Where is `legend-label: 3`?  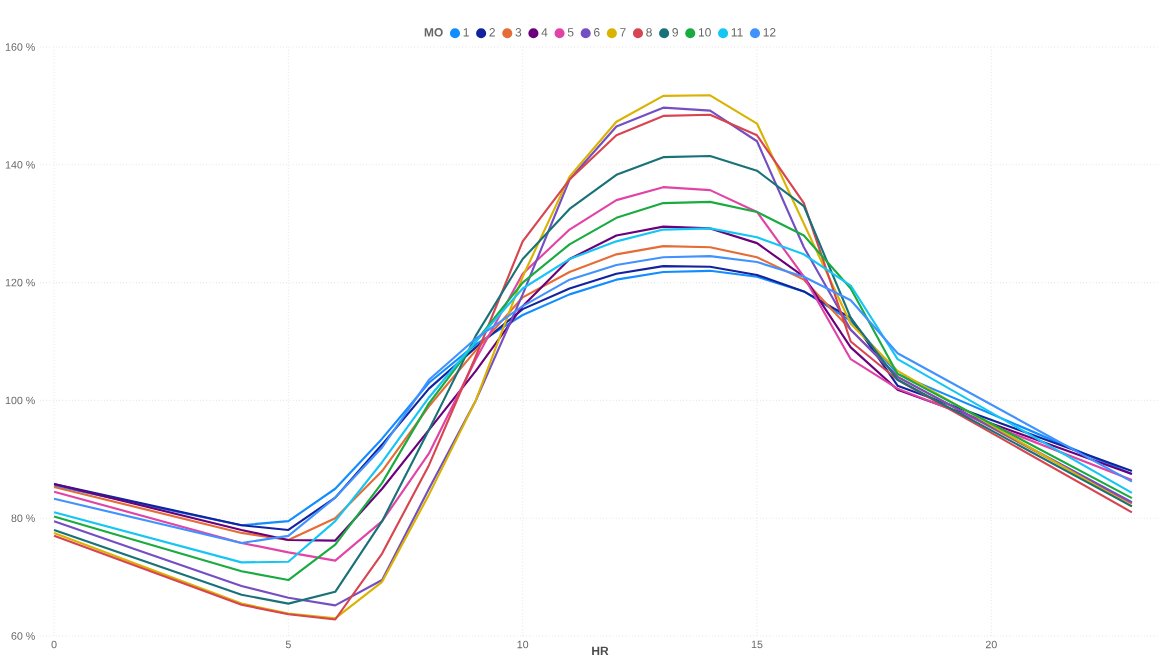 legend-label: 3 is located at coordinates (518, 32).